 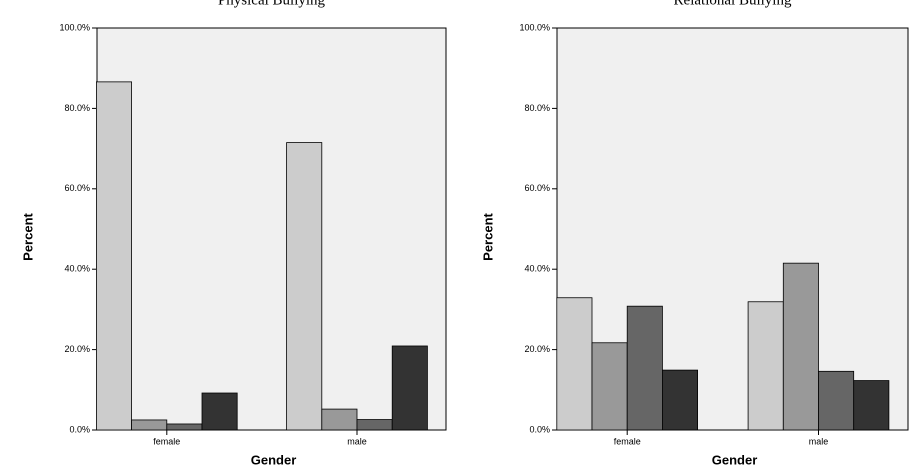 I want to click on chart-title: Physical Bullying, so click(x=272, y=4).